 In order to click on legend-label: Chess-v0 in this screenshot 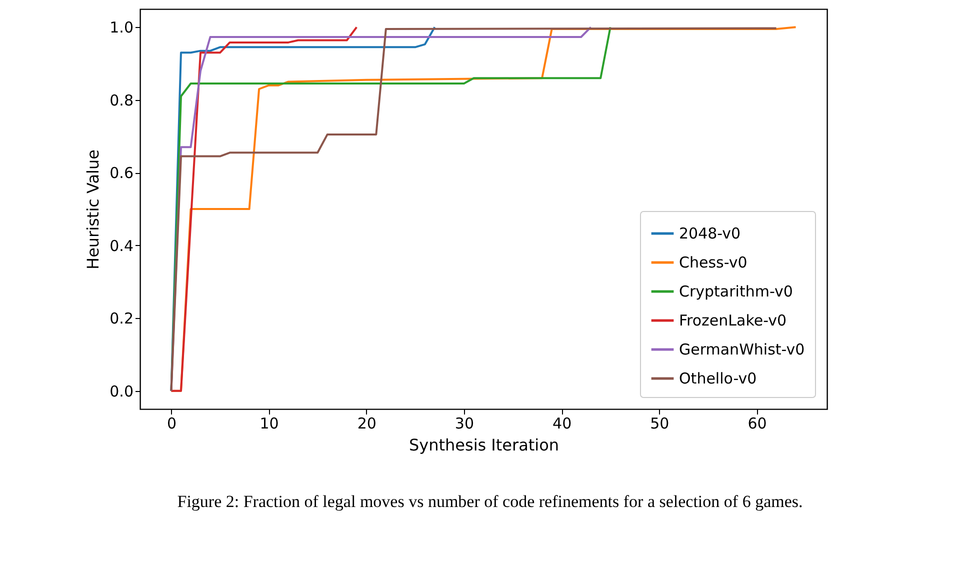, I will do `click(713, 263)`.